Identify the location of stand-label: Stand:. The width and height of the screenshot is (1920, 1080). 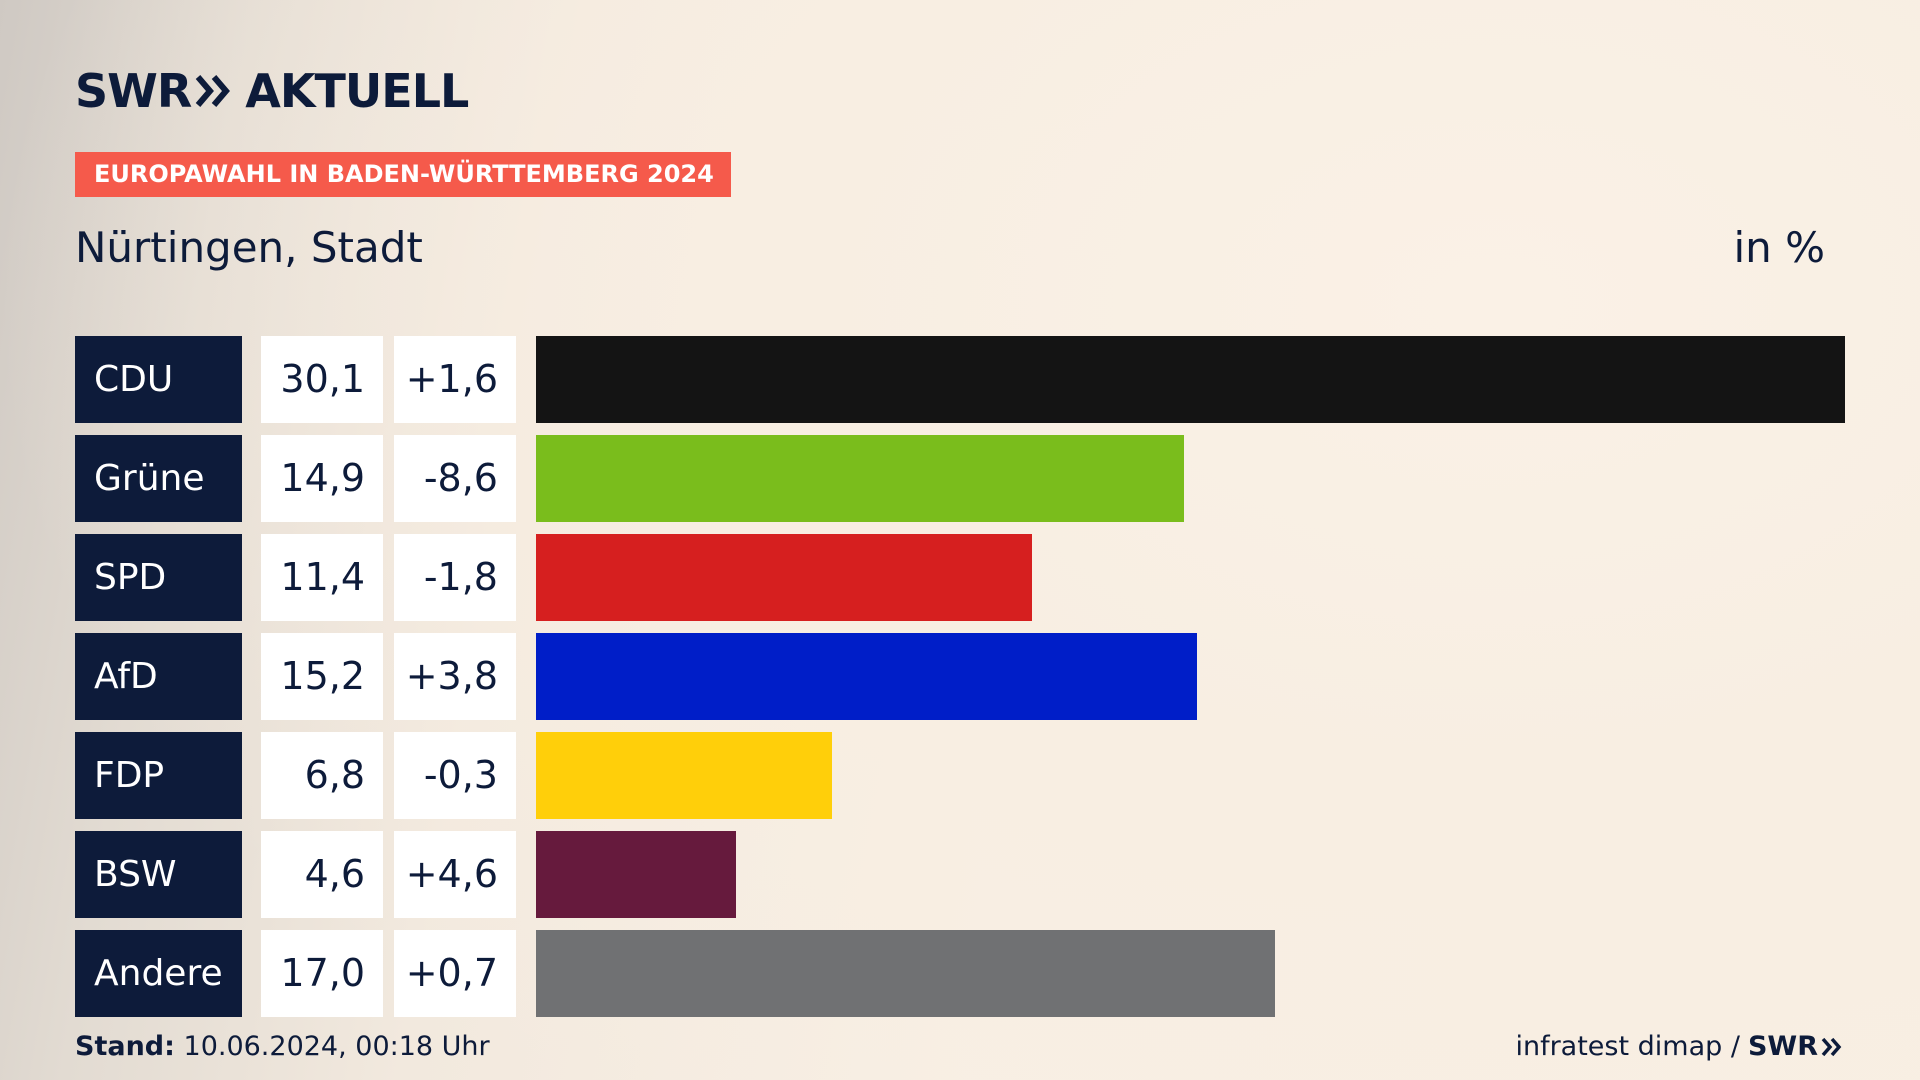
(125, 1046).